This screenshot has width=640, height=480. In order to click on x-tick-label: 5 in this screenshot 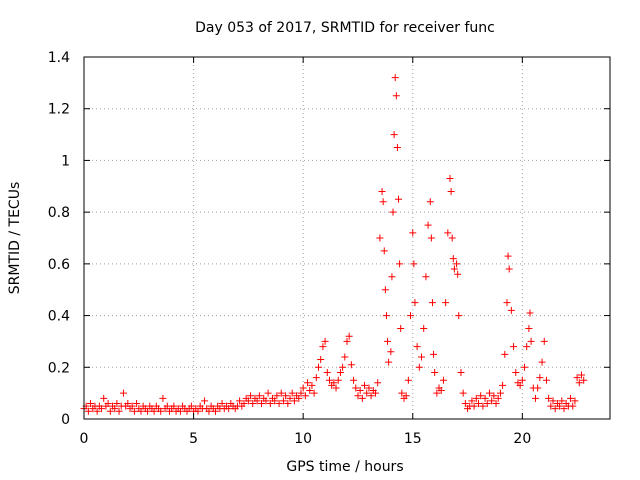, I will do `click(193, 439)`.